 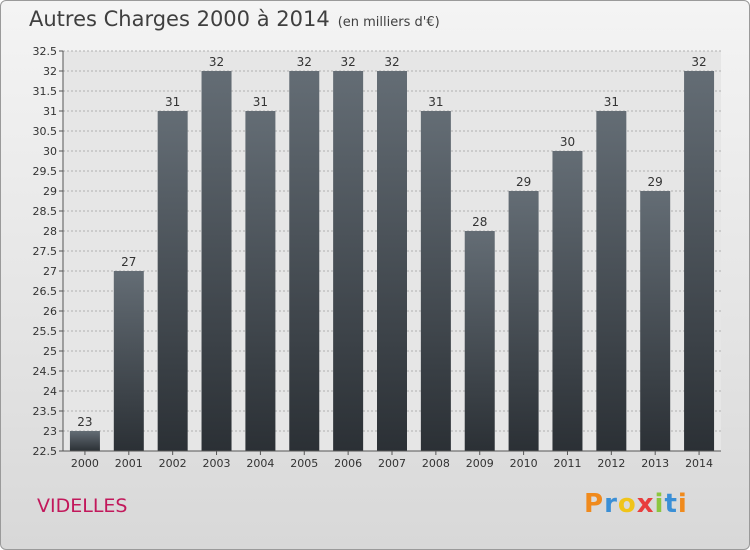 I want to click on y-tick-label: 26, so click(x=50, y=311).